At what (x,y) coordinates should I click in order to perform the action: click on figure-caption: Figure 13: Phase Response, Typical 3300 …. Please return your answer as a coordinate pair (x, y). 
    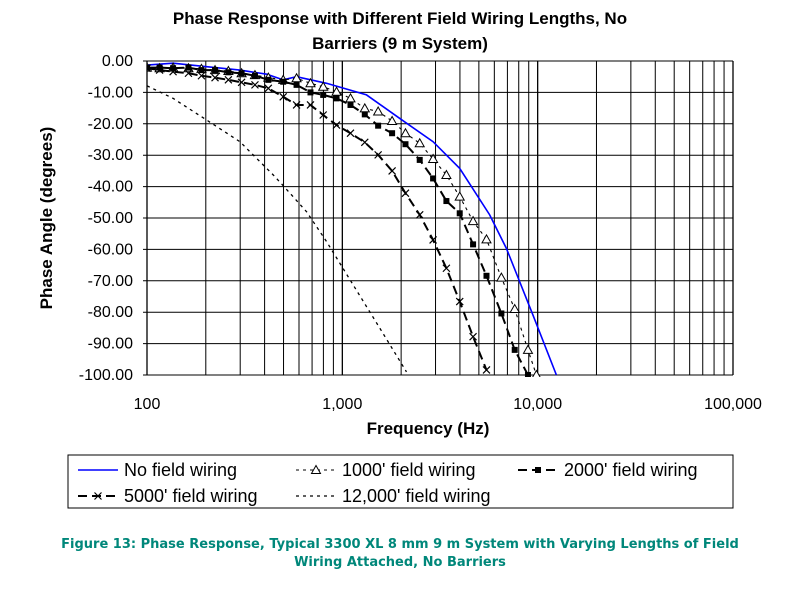
    Looking at the image, I should click on (400, 554).